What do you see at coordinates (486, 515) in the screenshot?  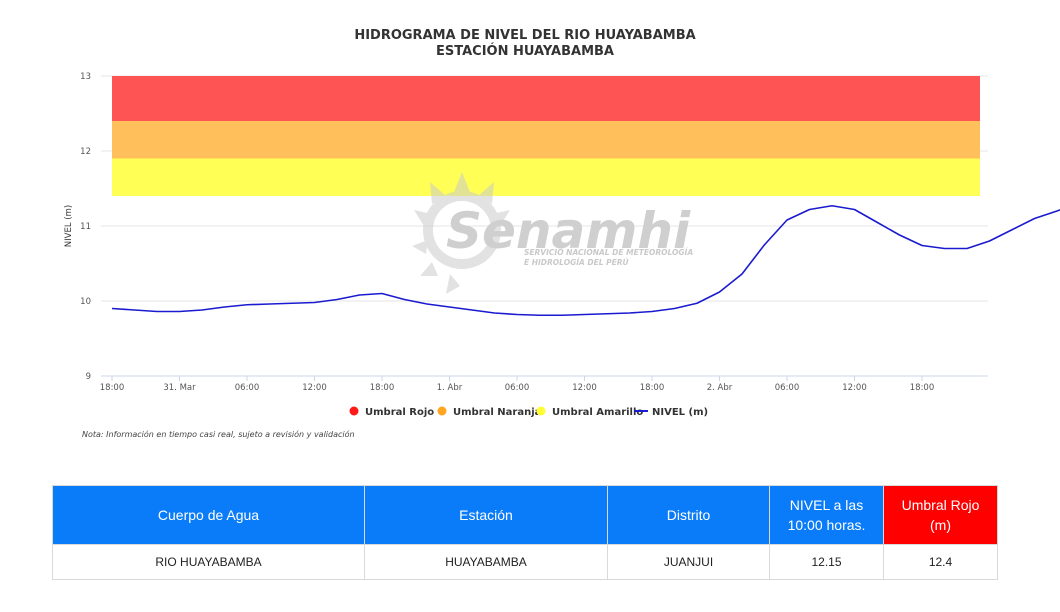 I see `header-estacion: Estación` at bounding box center [486, 515].